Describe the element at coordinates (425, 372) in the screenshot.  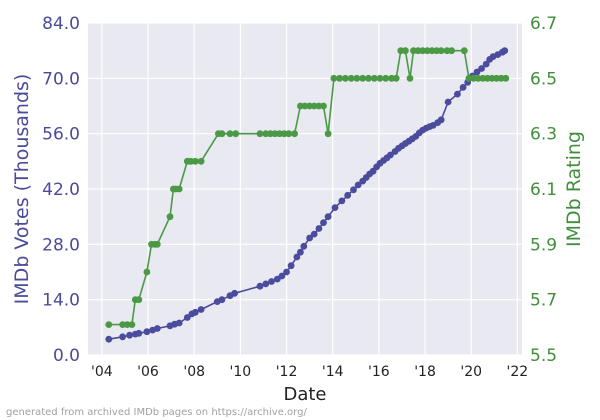
I see `x-tick-label: '18` at that location.